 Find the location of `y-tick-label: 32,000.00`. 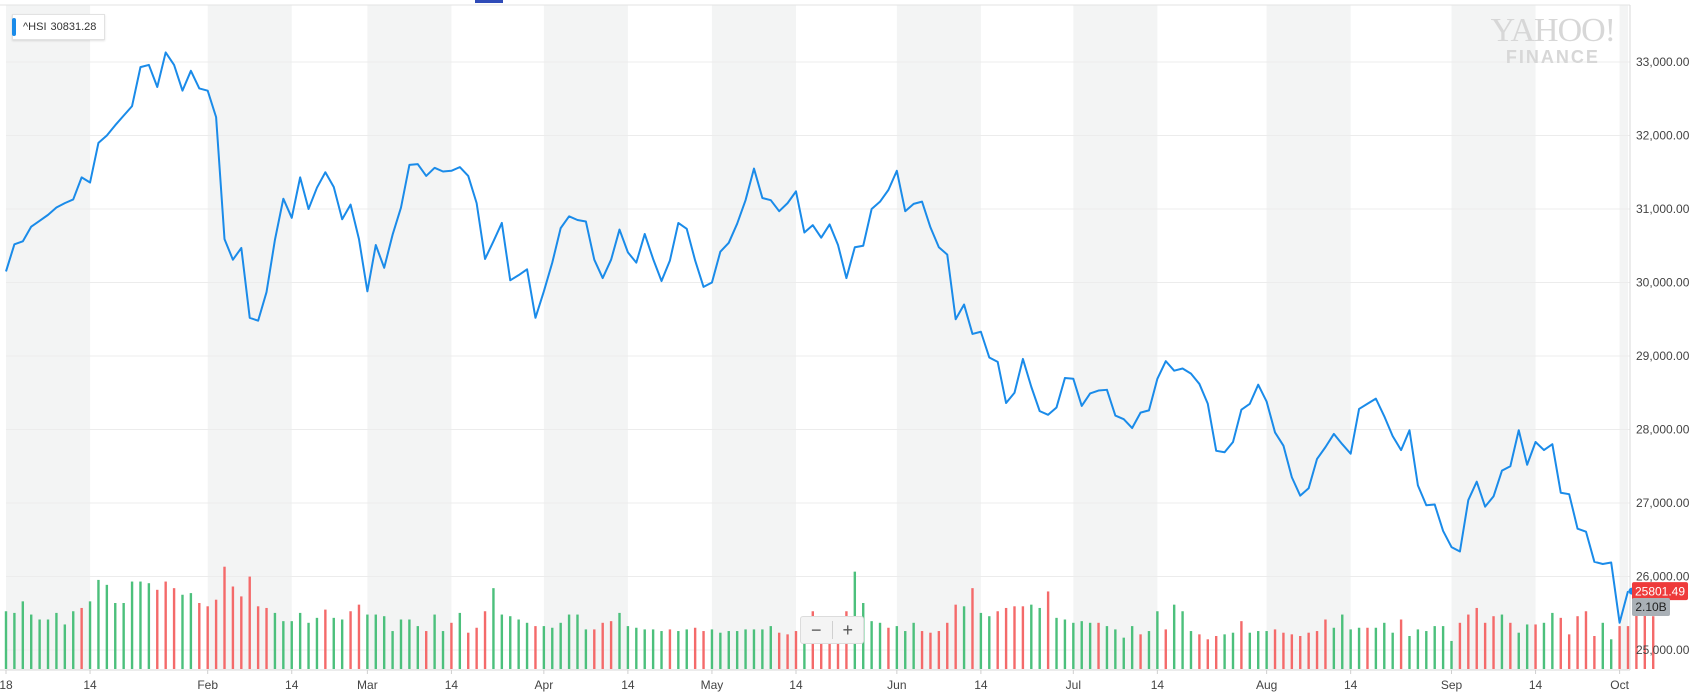

y-tick-label: 32,000.00 is located at coordinates (1663, 136).